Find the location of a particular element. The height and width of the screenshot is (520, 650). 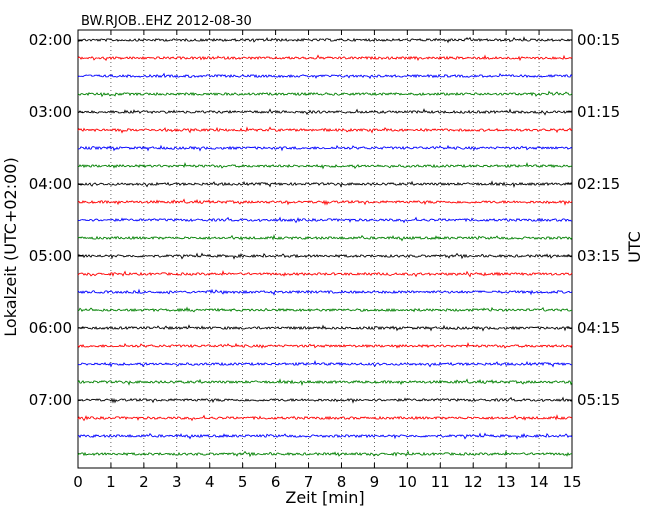

x-tick-label-5: 5 is located at coordinates (243, 482).